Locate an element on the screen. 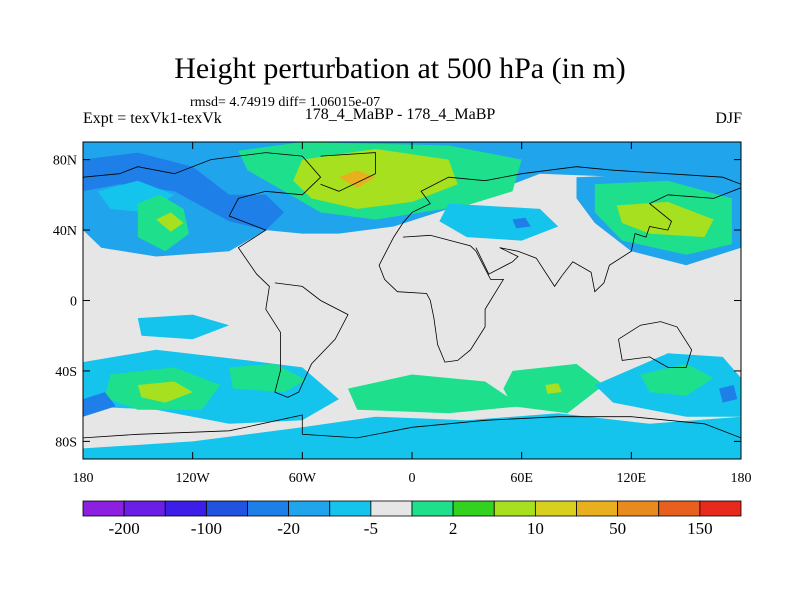  x-tick-label: 0 is located at coordinates (412, 478).